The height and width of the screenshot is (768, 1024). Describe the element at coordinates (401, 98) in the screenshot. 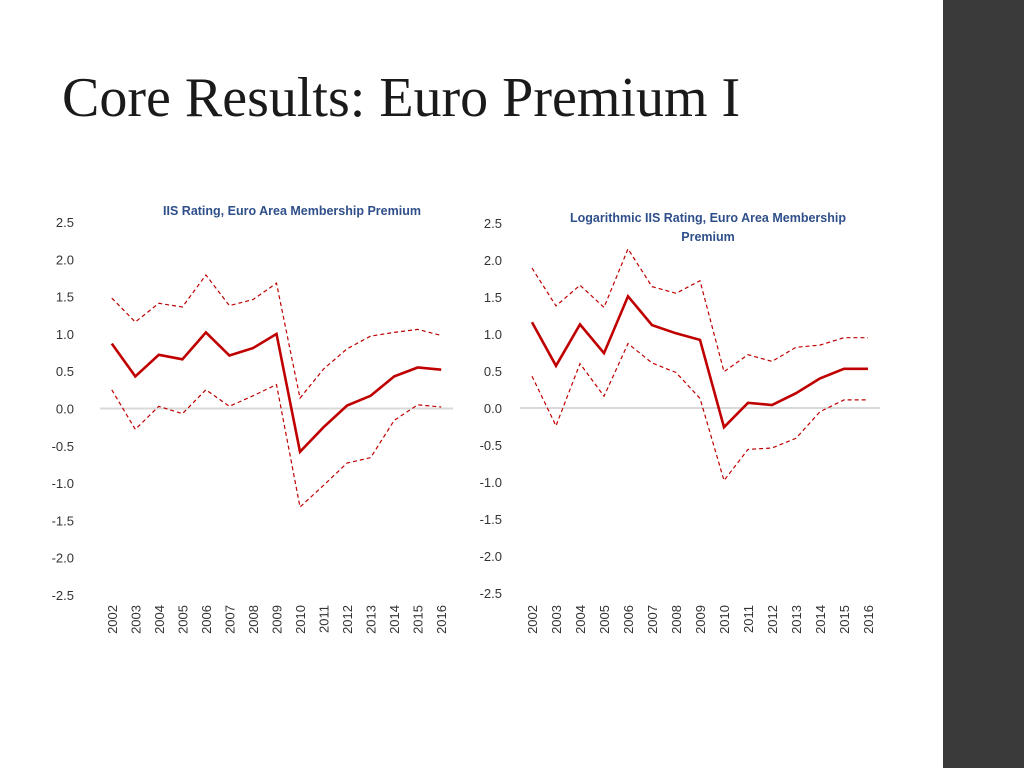

I see `slide-title: Core Results: Euro Premium I` at that location.